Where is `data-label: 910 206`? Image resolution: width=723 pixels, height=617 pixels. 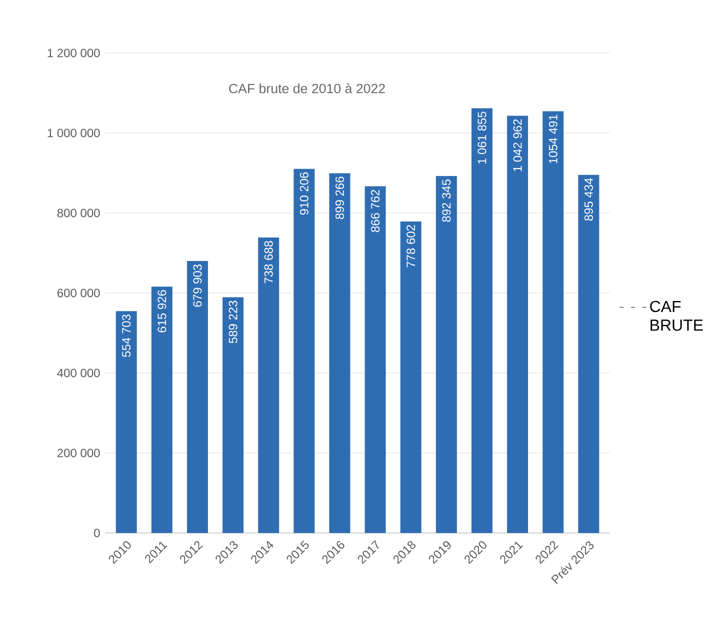 data-label: 910 206 is located at coordinates (304, 193).